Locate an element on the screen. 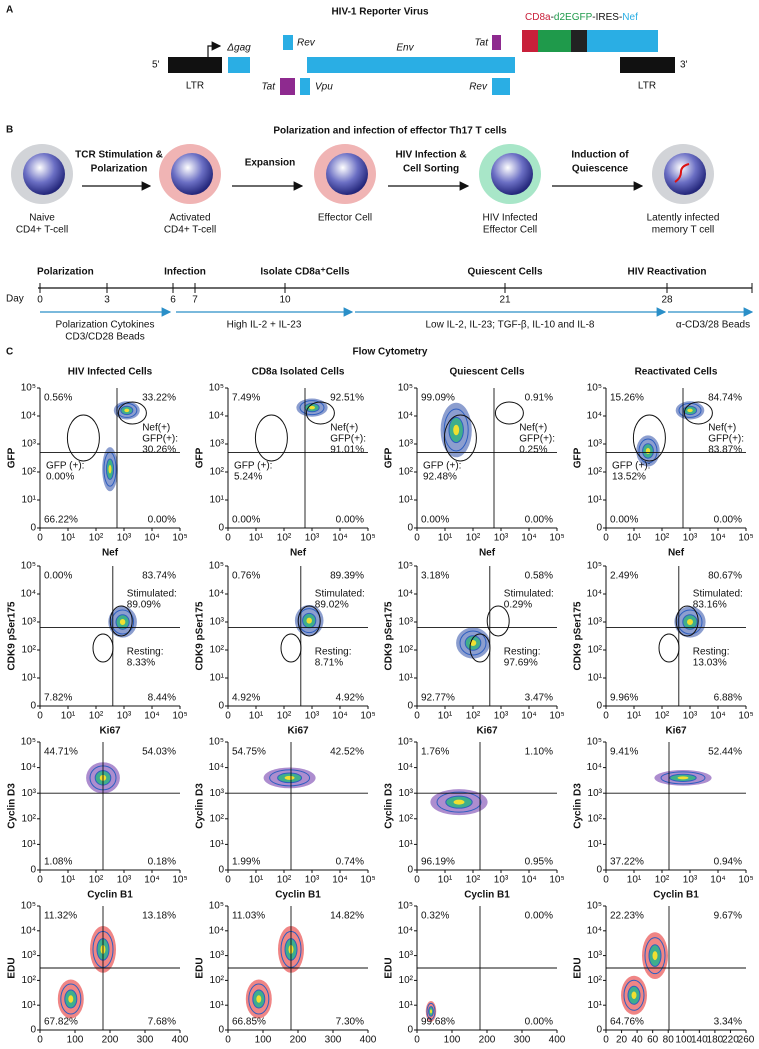  phase-label: Quiescent Cells is located at coordinates (504, 272).